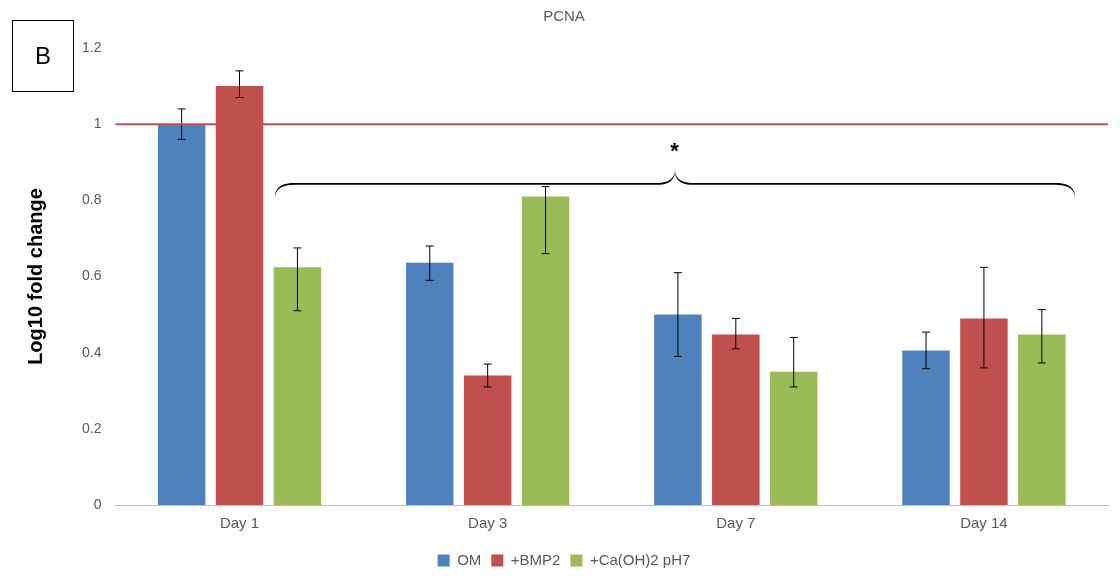 The image size is (1120, 582). I want to click on y-tick-label: 1, so click(97, 123).